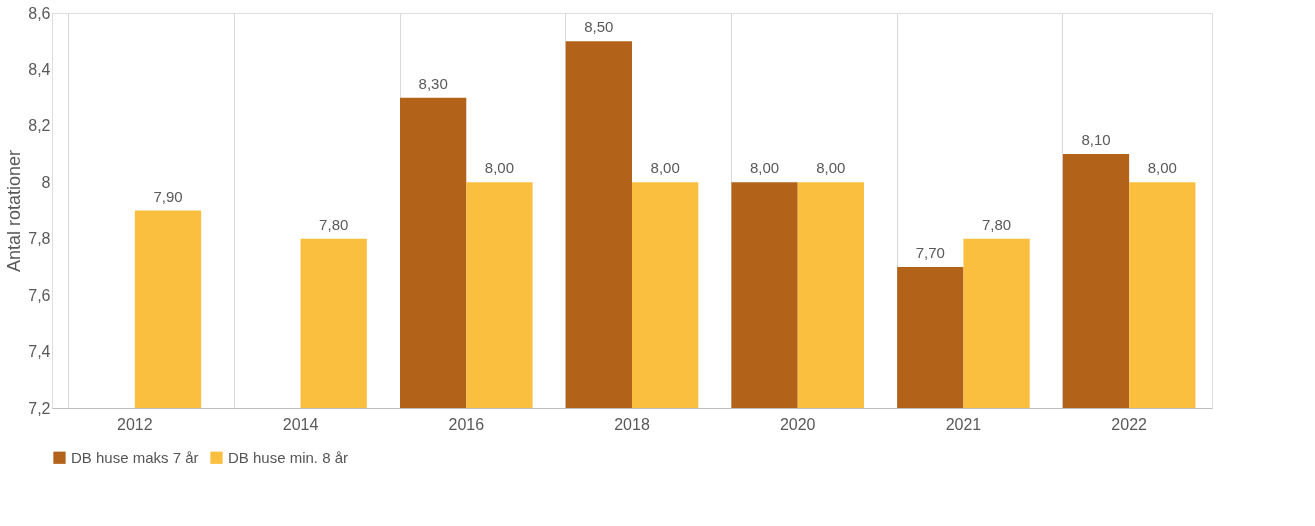 This screenshot has width=1315, height=526. I want to click on x-tick-label: 2012, so click(135, 424).